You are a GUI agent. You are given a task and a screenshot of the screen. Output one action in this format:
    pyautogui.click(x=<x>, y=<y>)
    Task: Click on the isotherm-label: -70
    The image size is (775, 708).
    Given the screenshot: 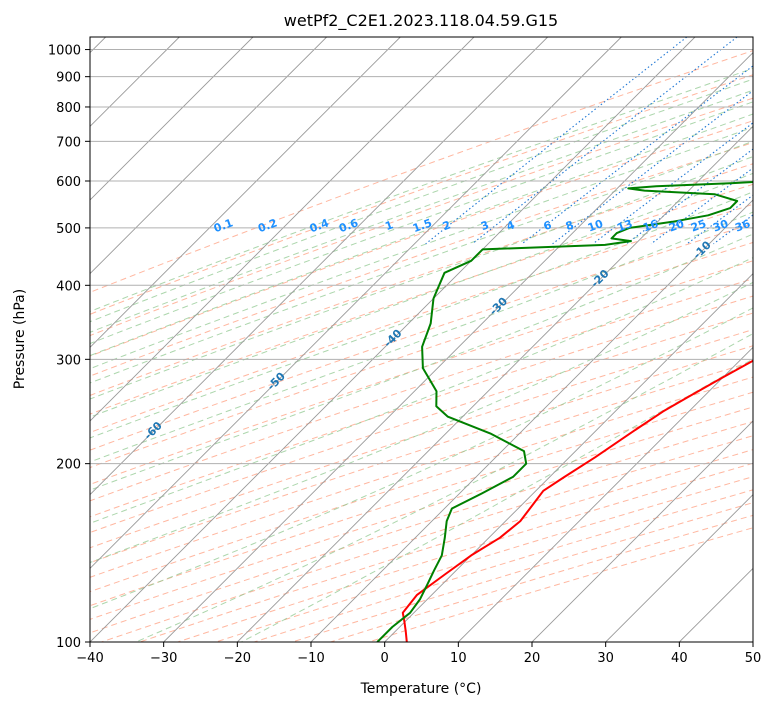 What is the action you would take?
    pyautogui.click(x=29, y=480)
    